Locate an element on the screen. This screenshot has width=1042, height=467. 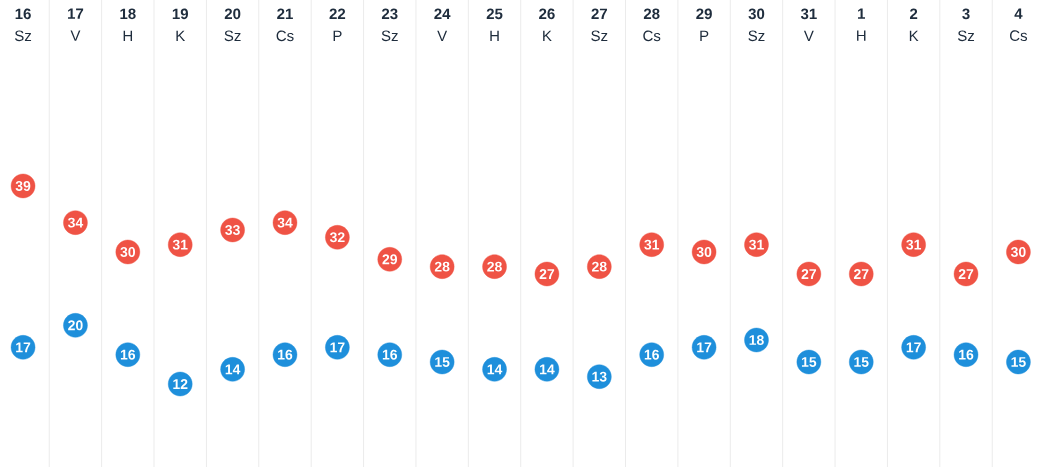
x-tick-label: 30 Sz is located at coordinates (756, 25).